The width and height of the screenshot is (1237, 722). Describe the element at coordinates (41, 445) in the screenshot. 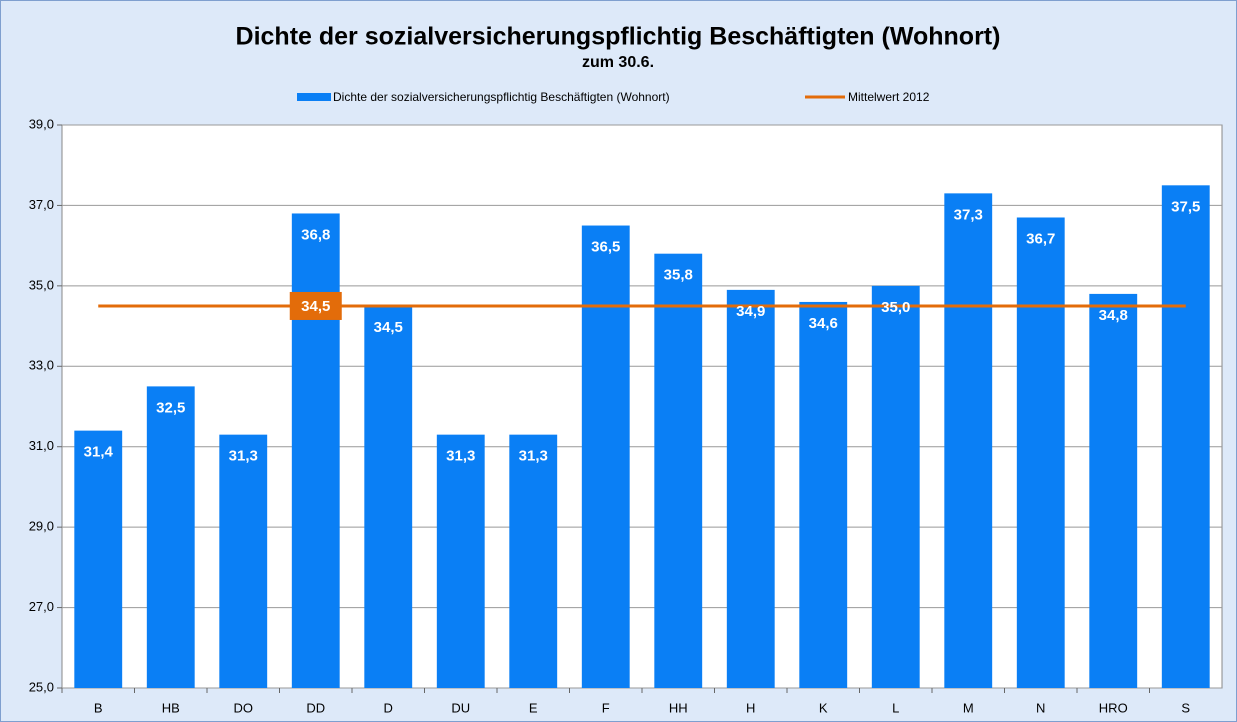

I see `y-tick-label: 31,0` at that location.